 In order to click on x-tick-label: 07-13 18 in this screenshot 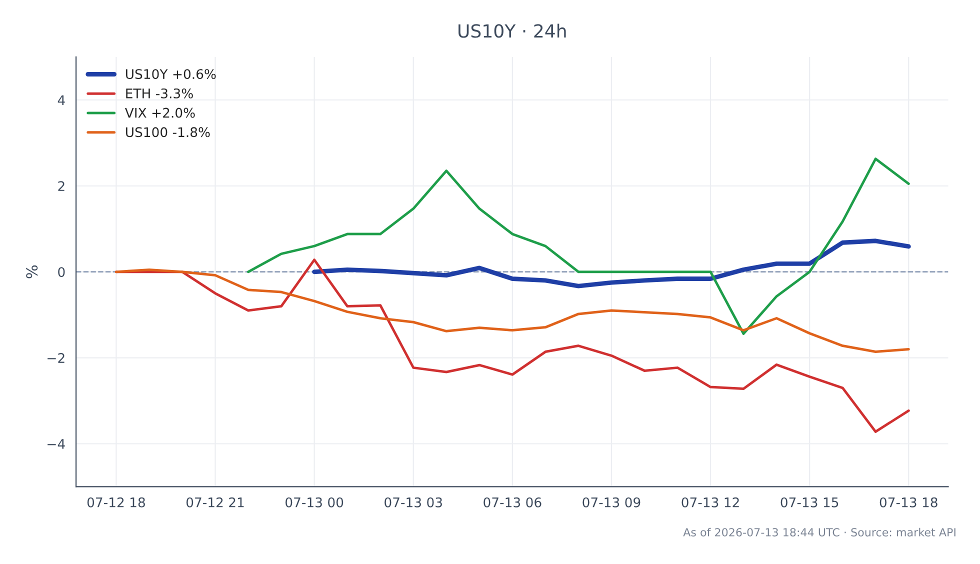, I will do `click(909, 502)`.